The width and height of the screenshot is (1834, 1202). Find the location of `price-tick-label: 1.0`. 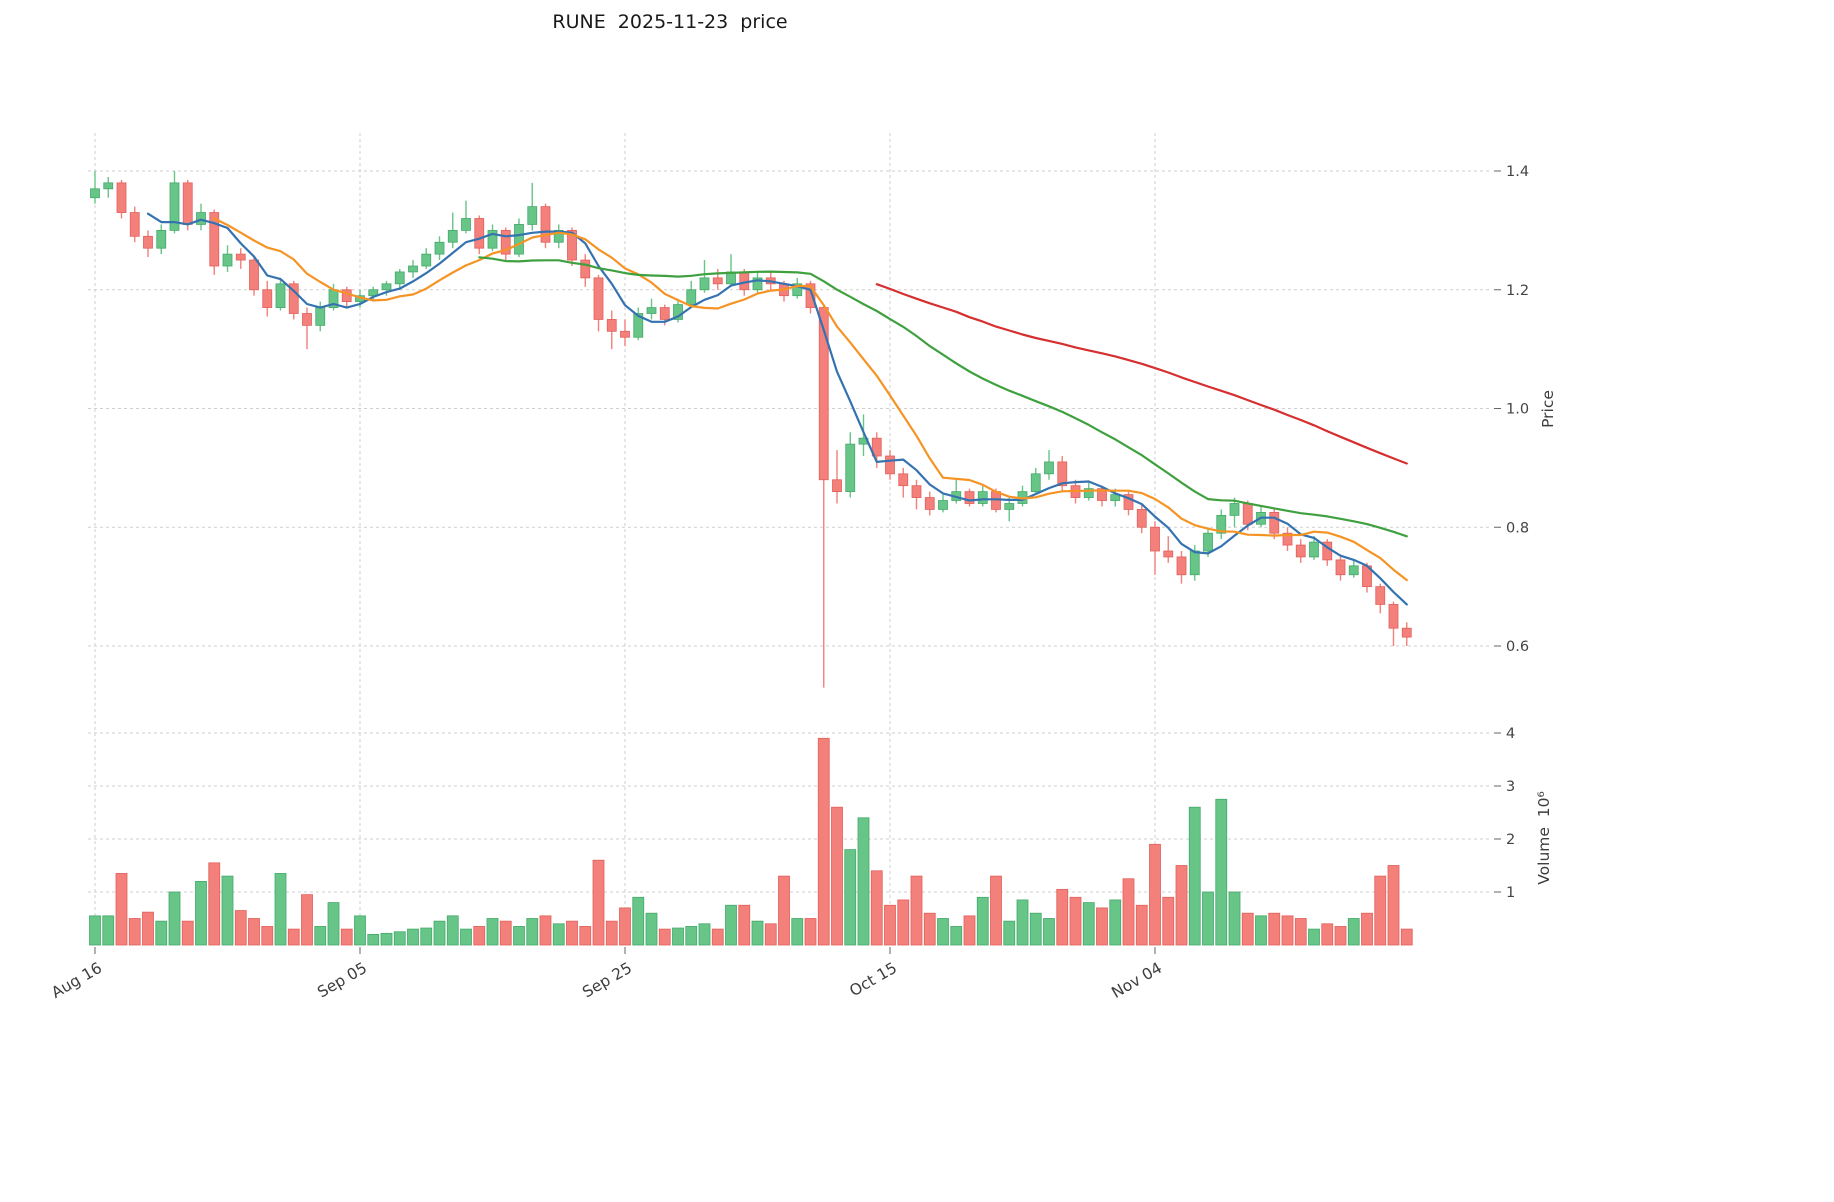

price-tick-label: 1.0 is located at coordinates (1517, 410).